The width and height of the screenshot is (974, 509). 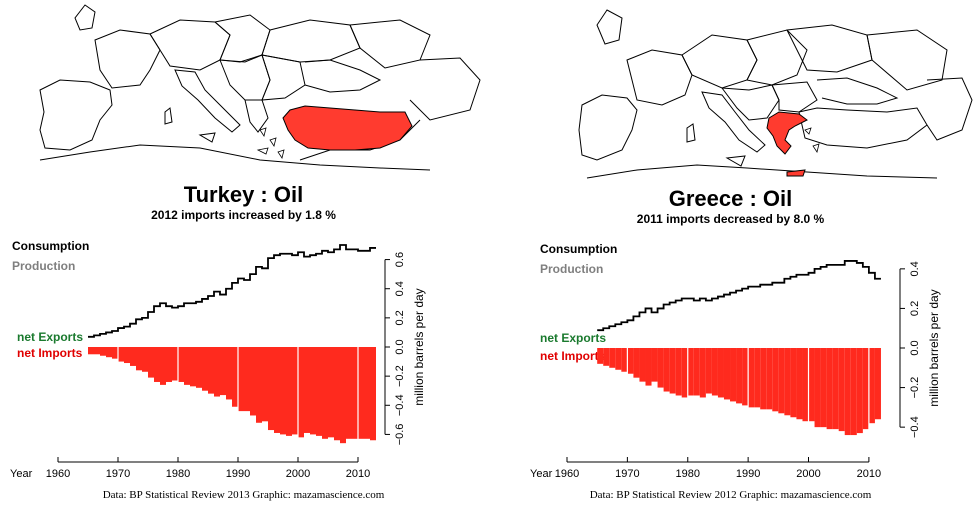 I want to click on x-axis-label: Year, so click(x=21, y=474).